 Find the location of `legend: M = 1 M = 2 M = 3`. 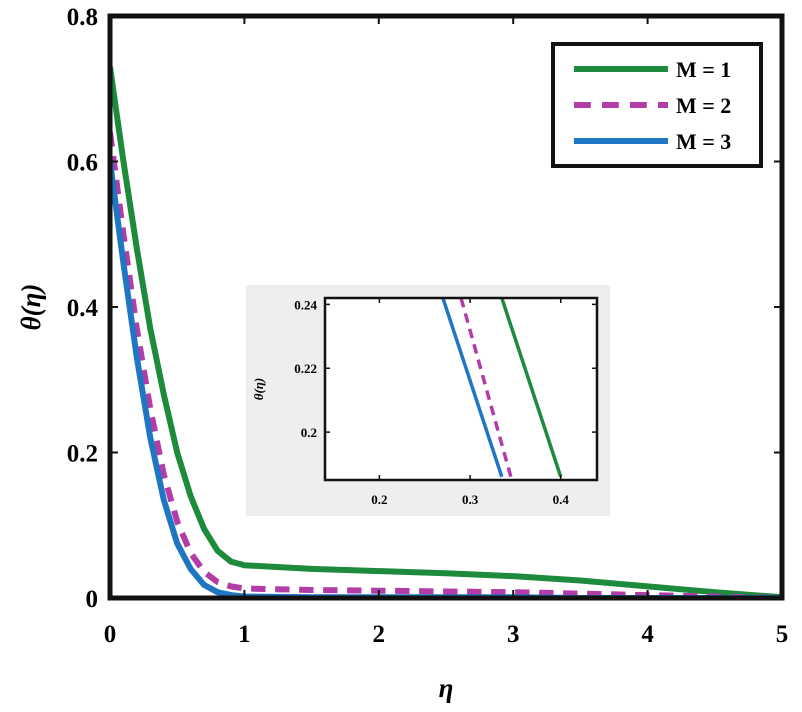

legend: M = 1 M = 2 M = 3 is located at coordinates (657, 105).